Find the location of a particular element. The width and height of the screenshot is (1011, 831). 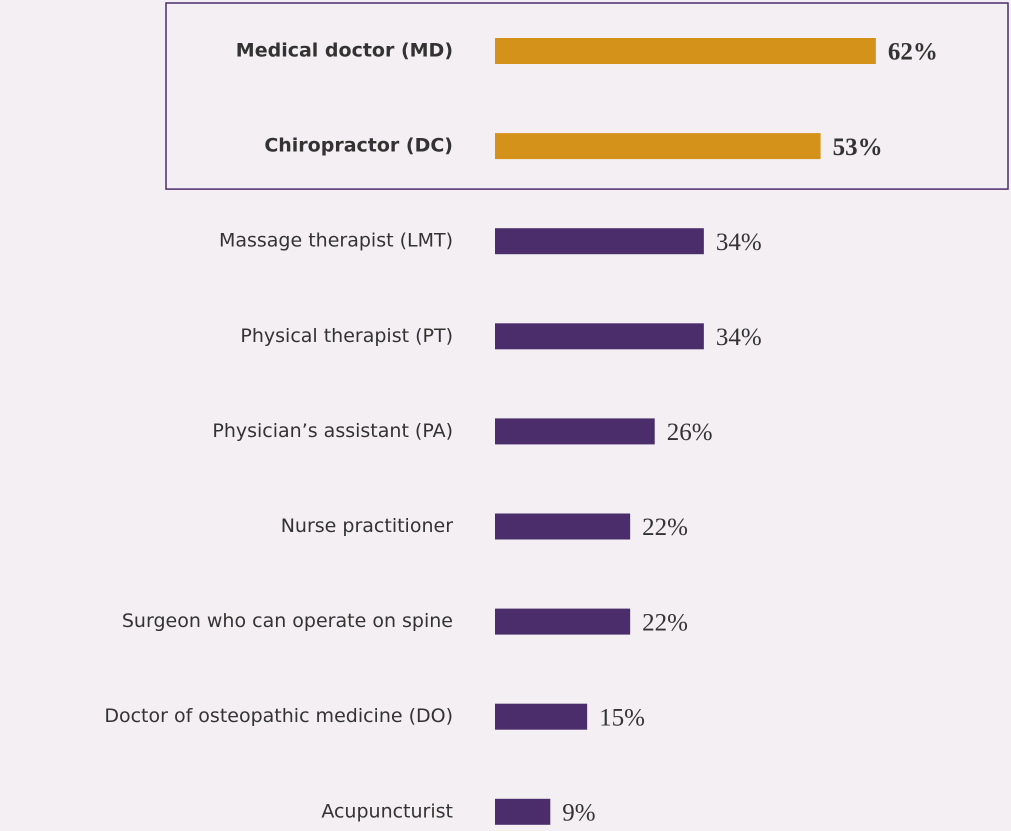

category-label: Medical doctor (MD) is located at coordinates (344, 51).